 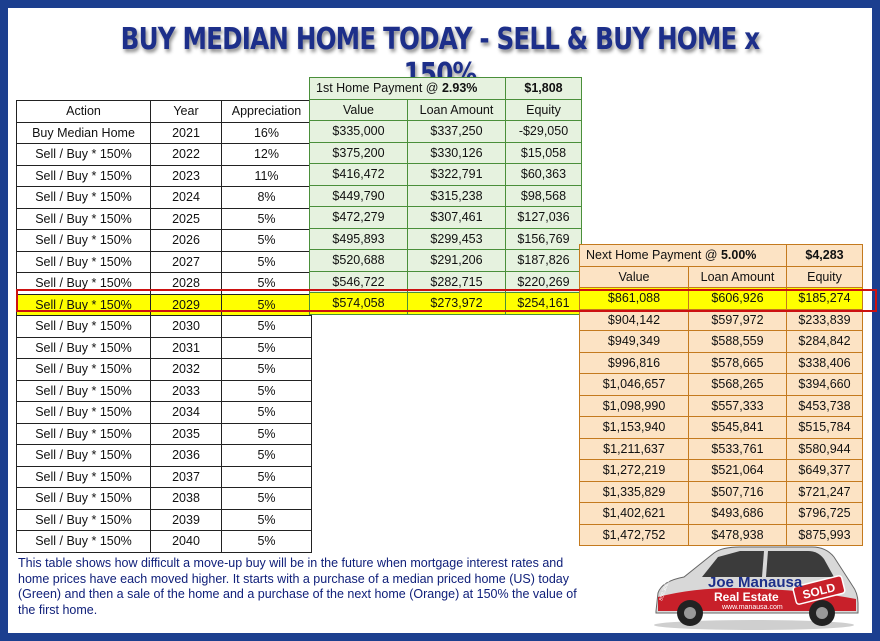 What do you see at coordinates (456, 174) in the screenshot?
I see `table-cell: $322,791` at bounding box center [456, 174].